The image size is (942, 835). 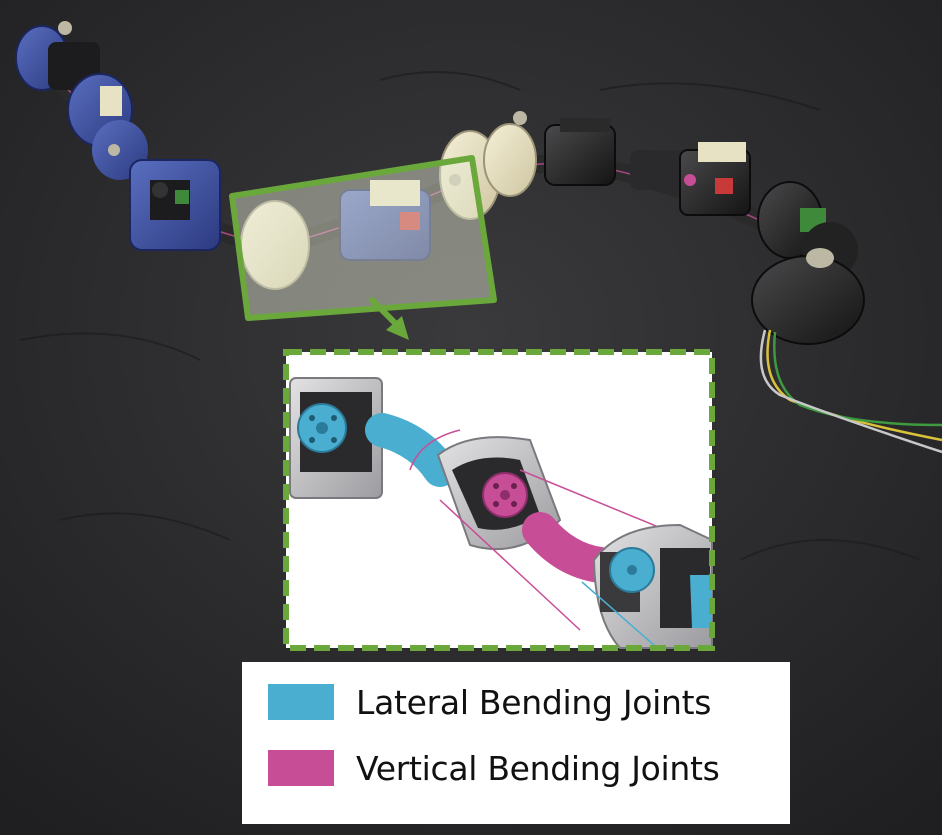 What do you see at coordinates (538, 768) in the screenshot?
I see `legend-label-vertical: Vertical Bending Joints` at bounding box center [538, 768].